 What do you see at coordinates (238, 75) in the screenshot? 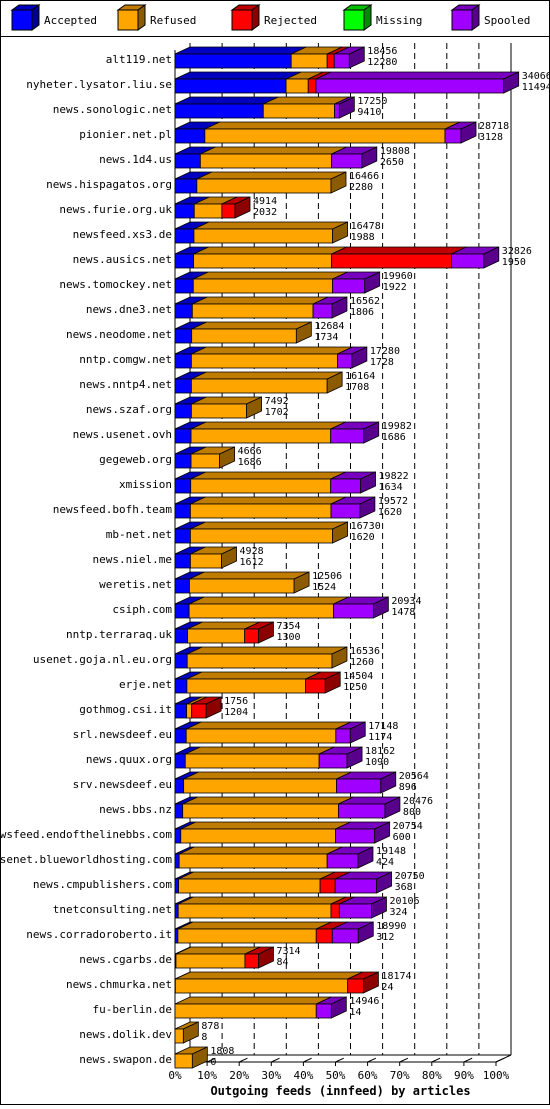
I see `bar-accepted-top` at bounding box center [238, 75].